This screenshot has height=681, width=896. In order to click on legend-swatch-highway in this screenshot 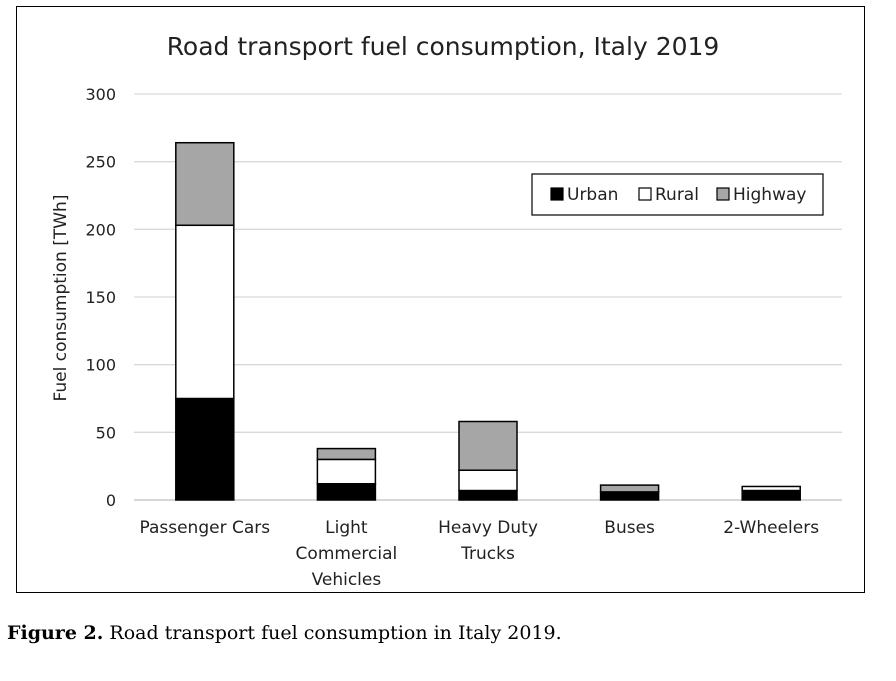, I will do `click(723, 194)`.